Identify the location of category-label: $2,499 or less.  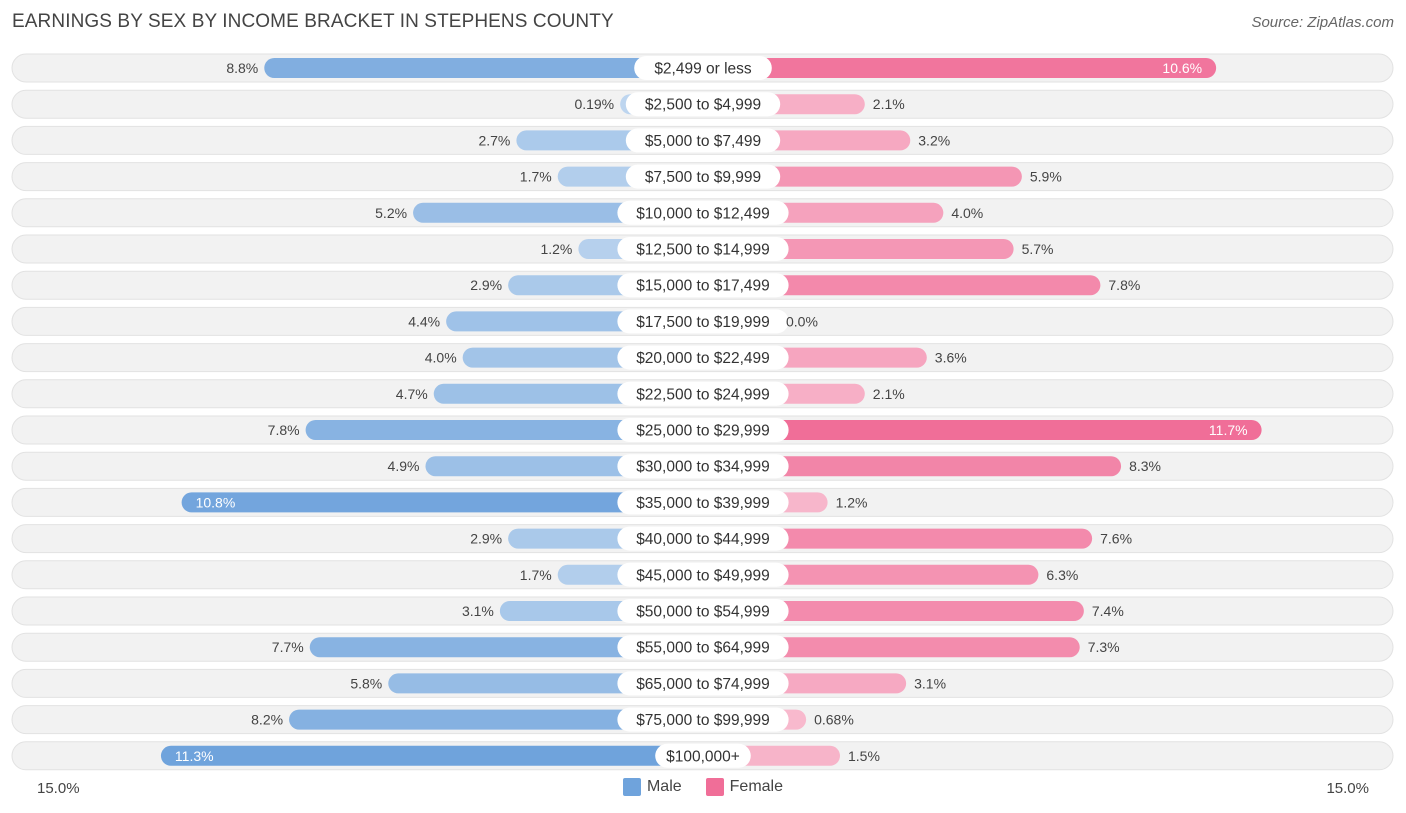
(703, 69).